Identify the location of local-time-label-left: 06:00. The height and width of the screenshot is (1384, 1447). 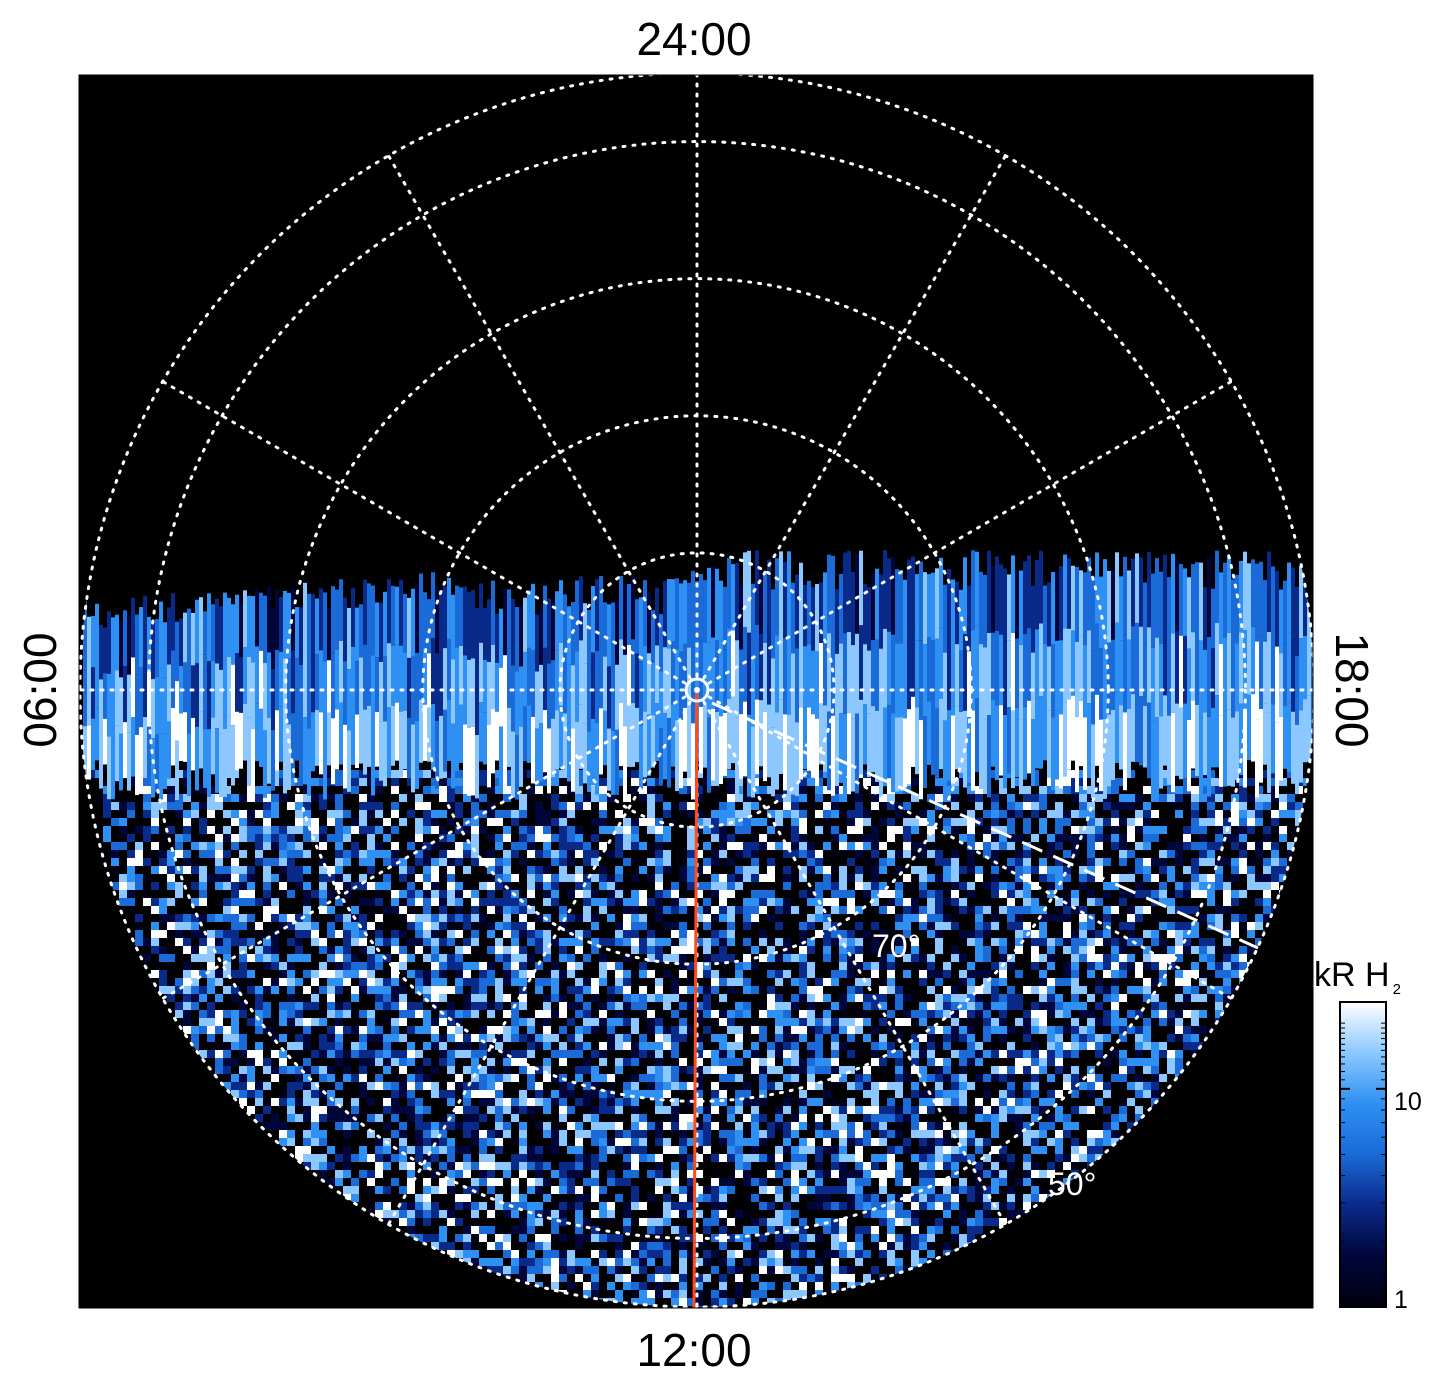
(40, 689).